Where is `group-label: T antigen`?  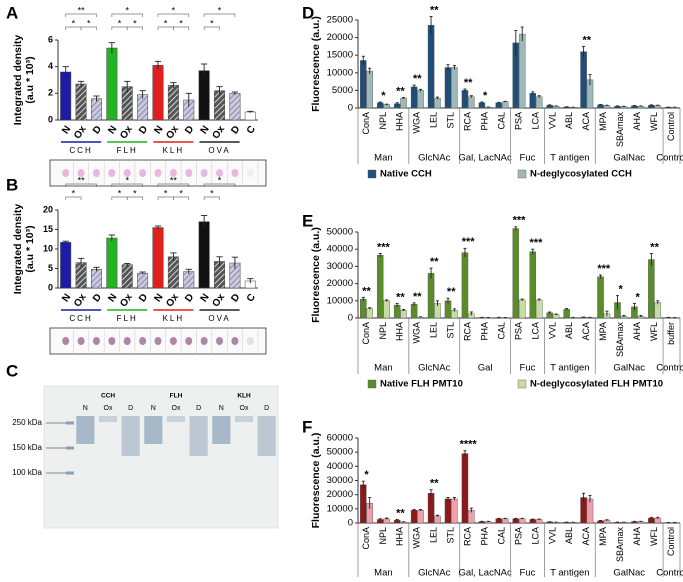
group-label: T antigen is located at coordinates (569, 572).